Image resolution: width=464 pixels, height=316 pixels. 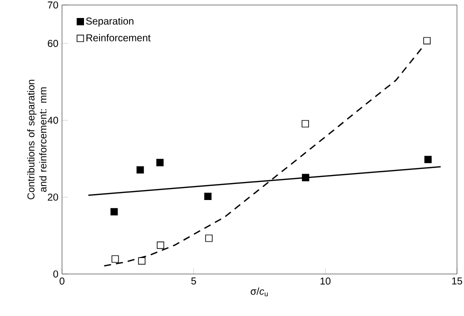 What do you see at coordinates (325, 281) in the screenshot?
I see `x-tick-label: 10` at bounding box center [325, 281].